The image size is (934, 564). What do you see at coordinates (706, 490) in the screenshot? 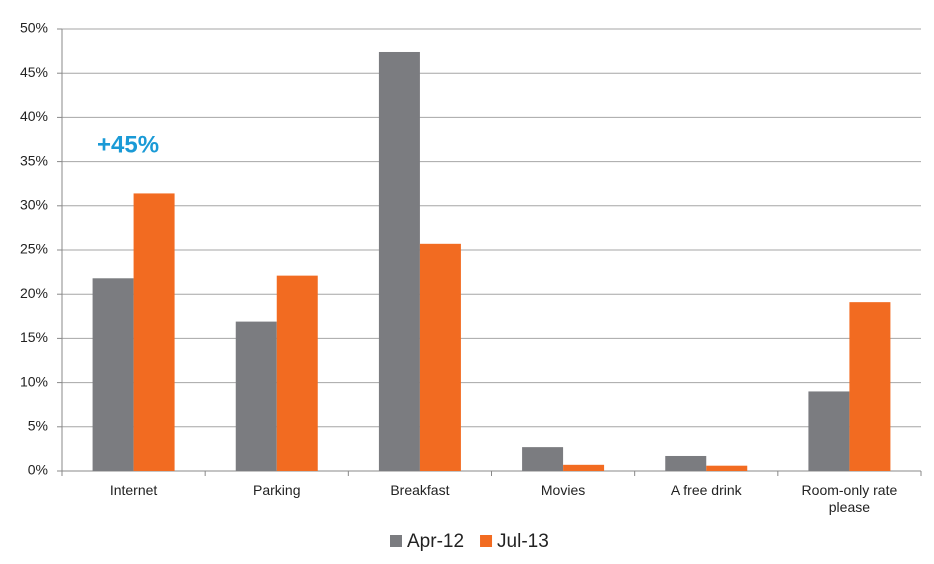
I see `x-tick-label: A free drink` at bounding box center [706, 490].